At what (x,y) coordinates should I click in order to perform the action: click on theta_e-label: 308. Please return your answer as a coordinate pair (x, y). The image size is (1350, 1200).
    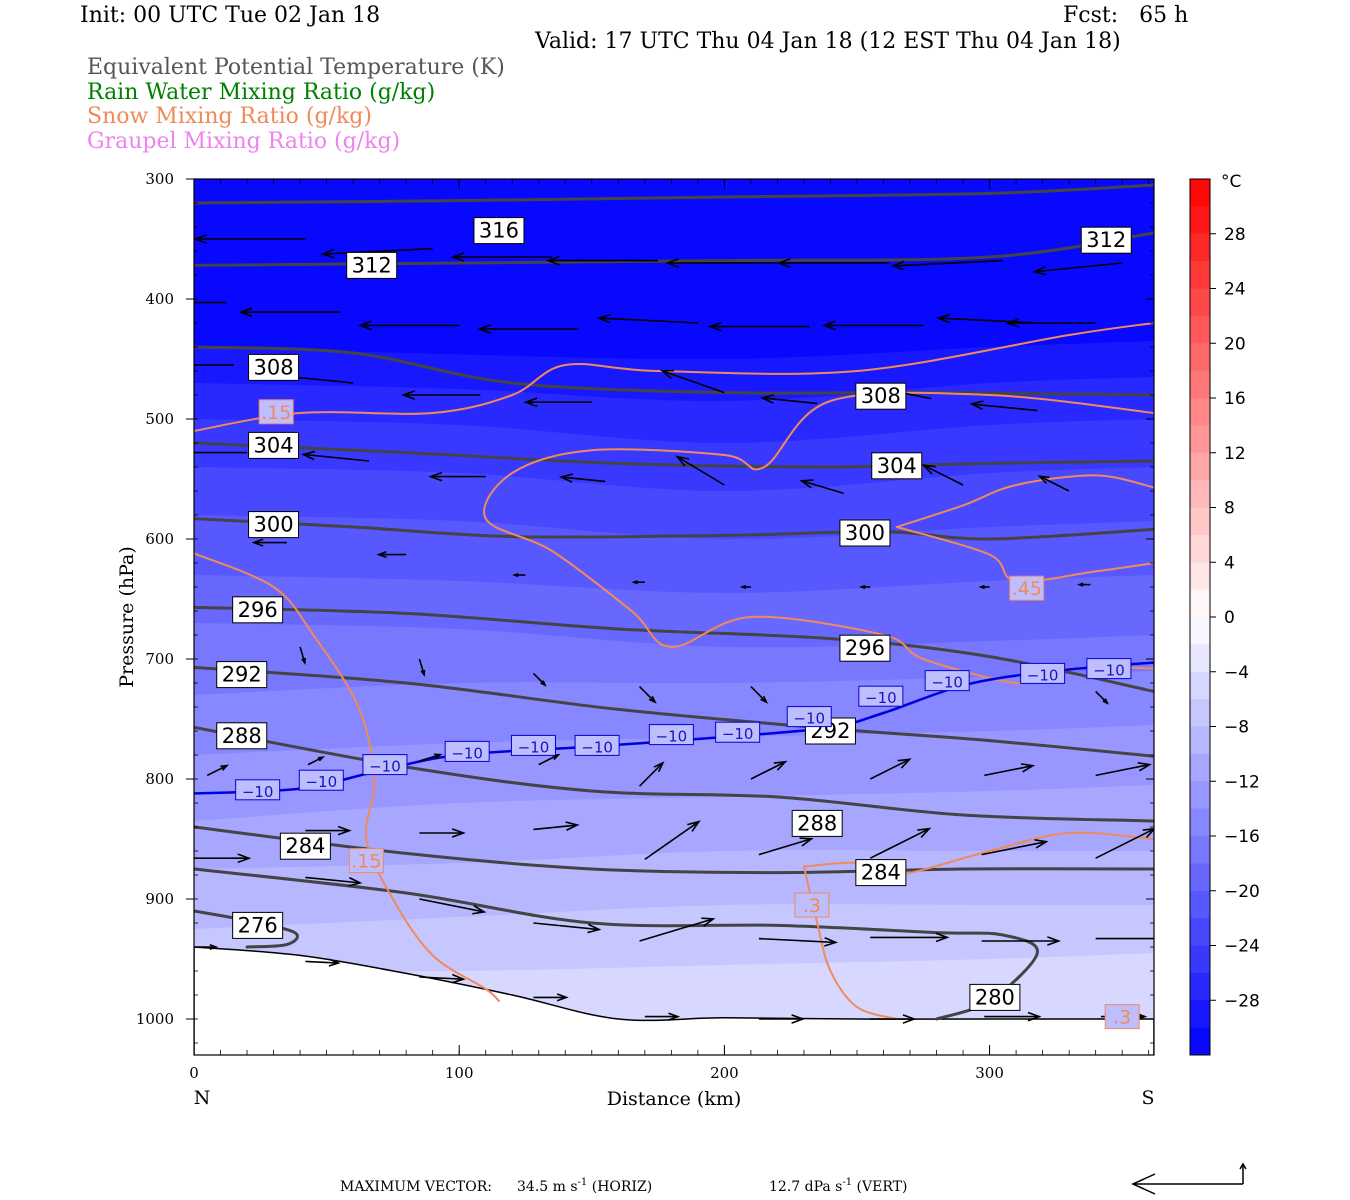
    Looking at the image, I should click on (274, 367).